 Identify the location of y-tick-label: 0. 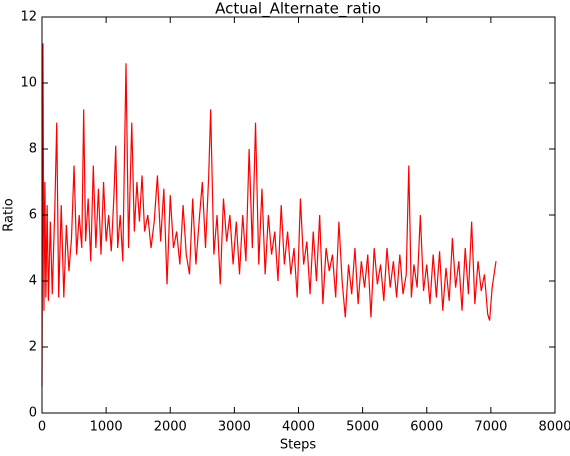
(33, 413).